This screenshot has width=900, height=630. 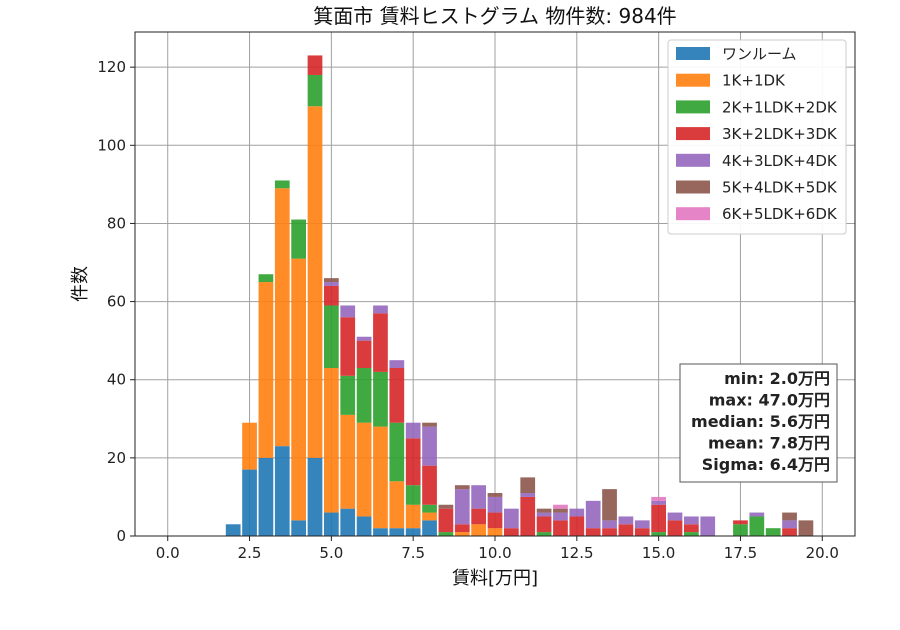 What do you see at coordinates (777, 378) in the screenshot?
I see `stats-line: min: 2.0万円` at bounding box center [777, 378].